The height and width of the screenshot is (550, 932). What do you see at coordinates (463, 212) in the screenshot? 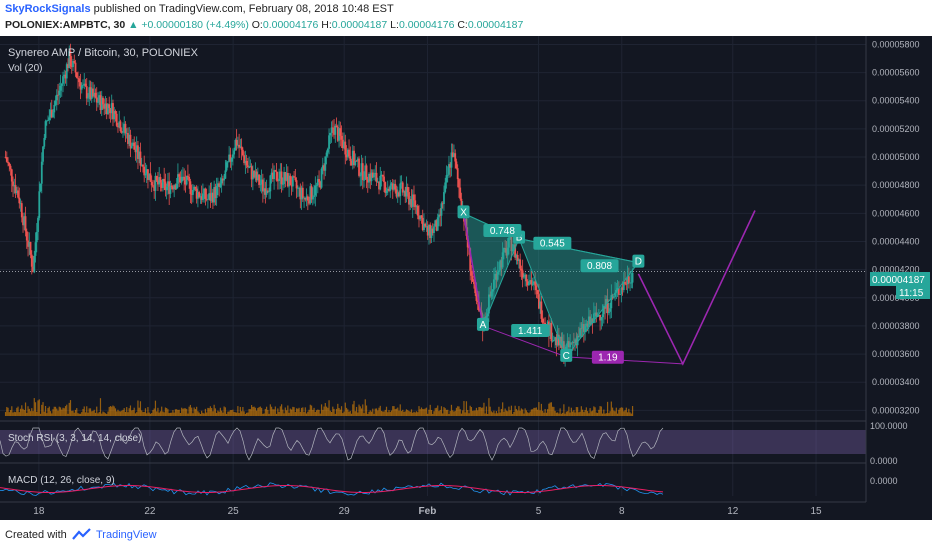
I see `pattern-point-label: X` at bounding box center [463, 212].